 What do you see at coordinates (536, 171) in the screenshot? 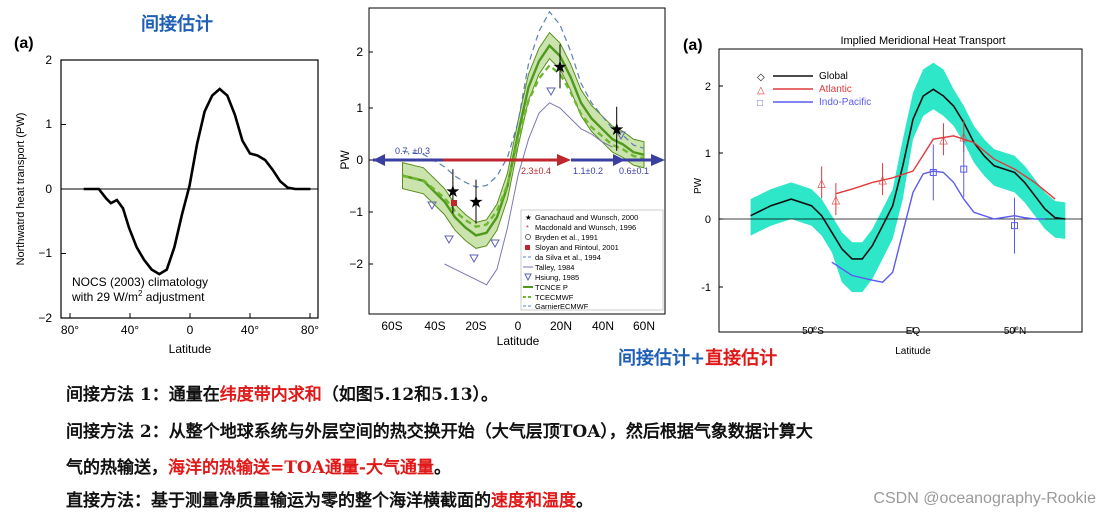
I see `arrow-label: 2.3±0.4` at bounding box center [536, 171].